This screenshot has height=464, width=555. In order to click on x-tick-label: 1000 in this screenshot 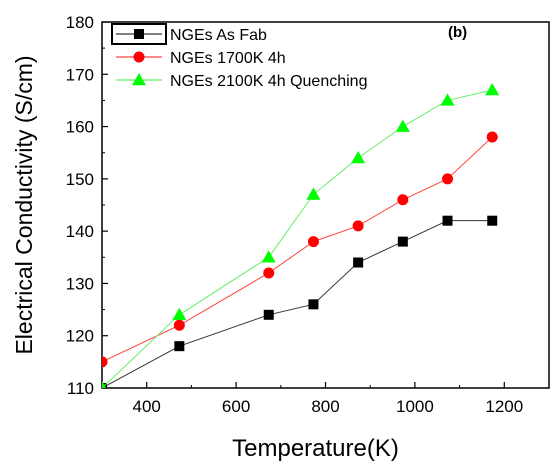, I will do `click(415, 406)`.